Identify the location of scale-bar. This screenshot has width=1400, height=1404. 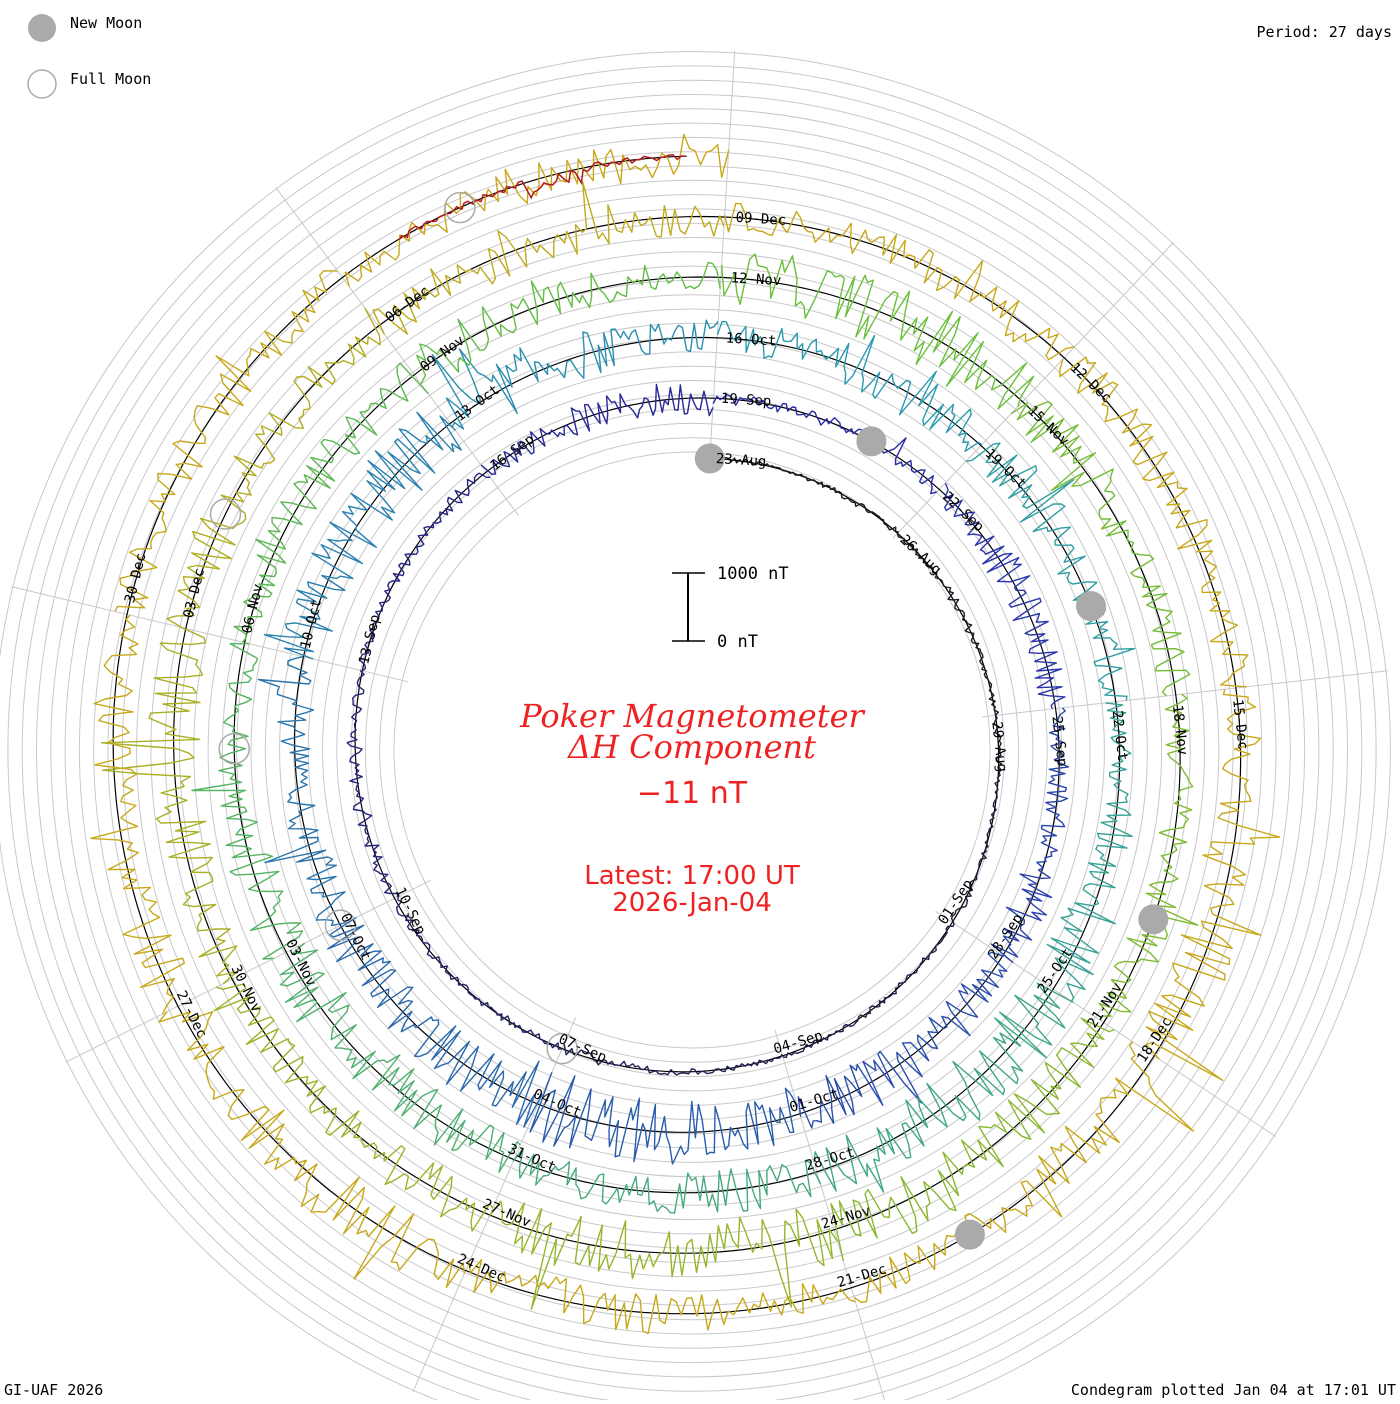
(688, 607).